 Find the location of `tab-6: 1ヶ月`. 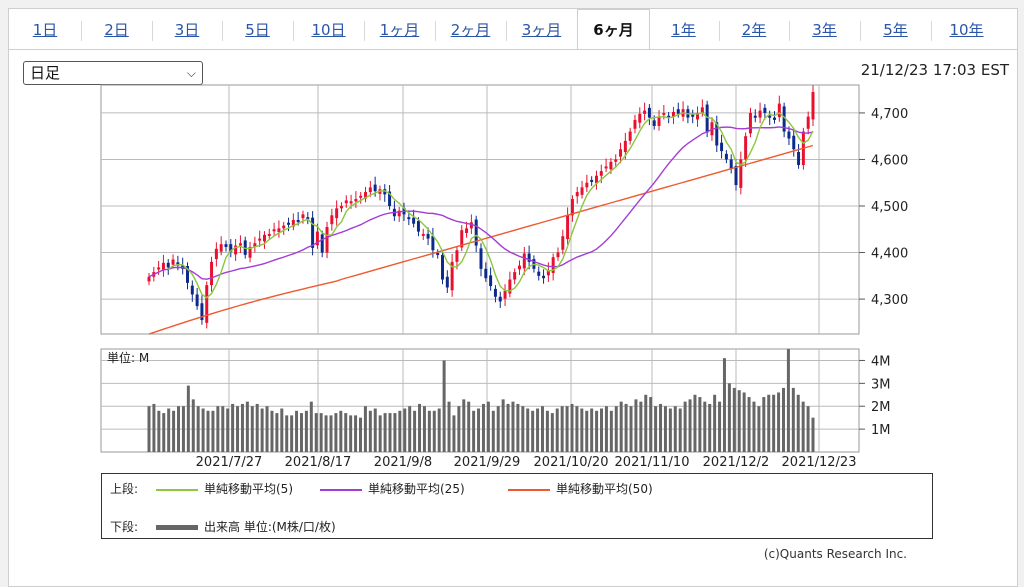

tab-6: 1ヶ月 is located at coordinates (399, 30).